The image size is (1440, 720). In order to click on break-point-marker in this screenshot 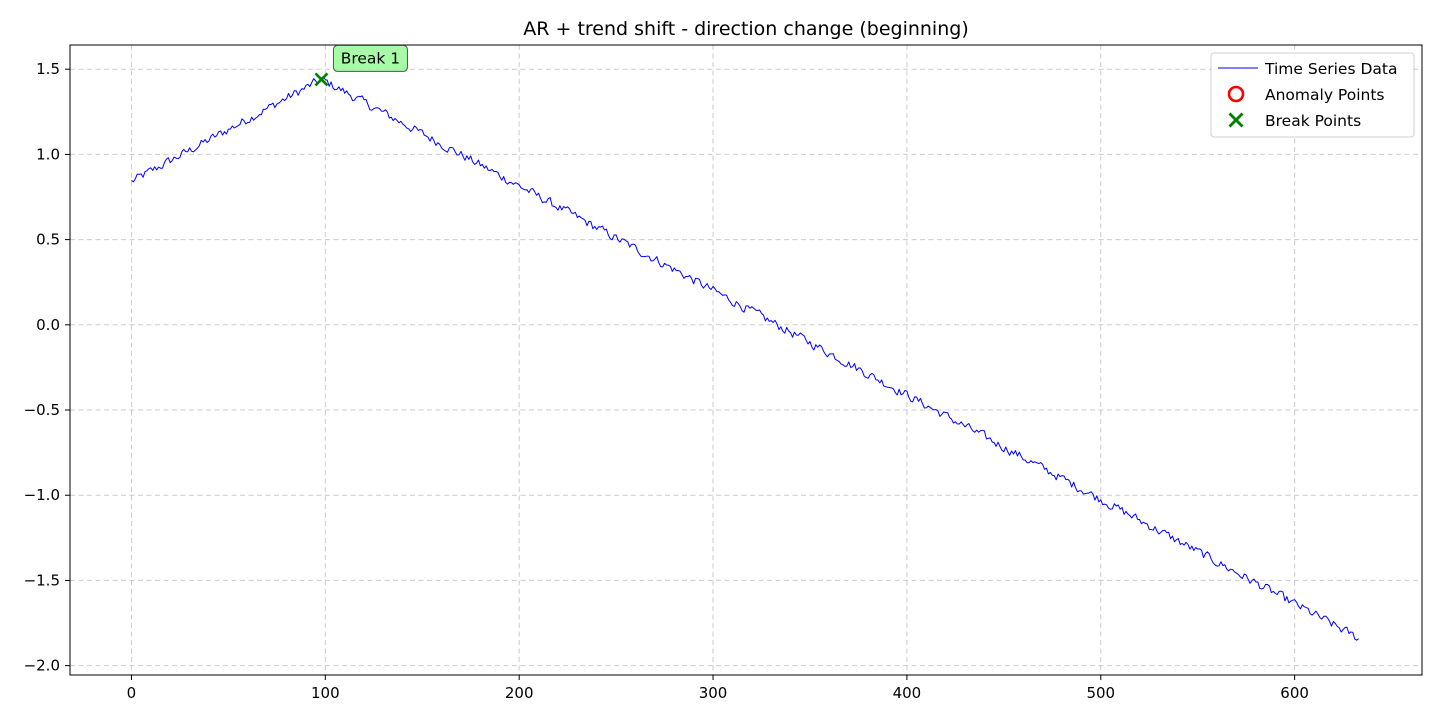, I will do `click(321, 79)`.